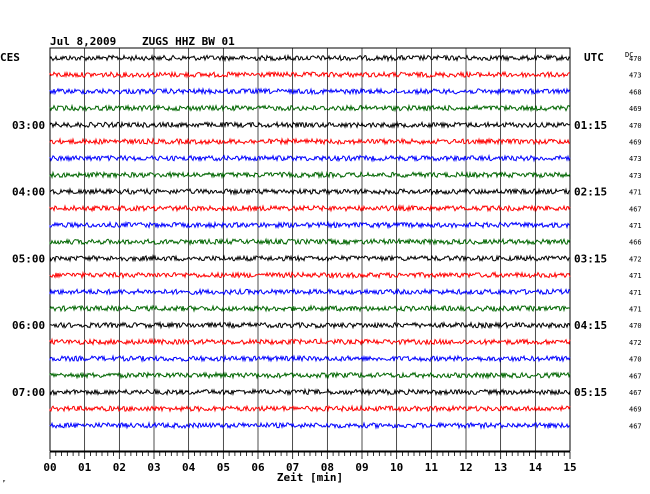 The height and width of the screenshot is (494, 650). Describe the element at coordinates (28, 392) in the screenshot. I see `left-hour-label: 07:00` at that location.